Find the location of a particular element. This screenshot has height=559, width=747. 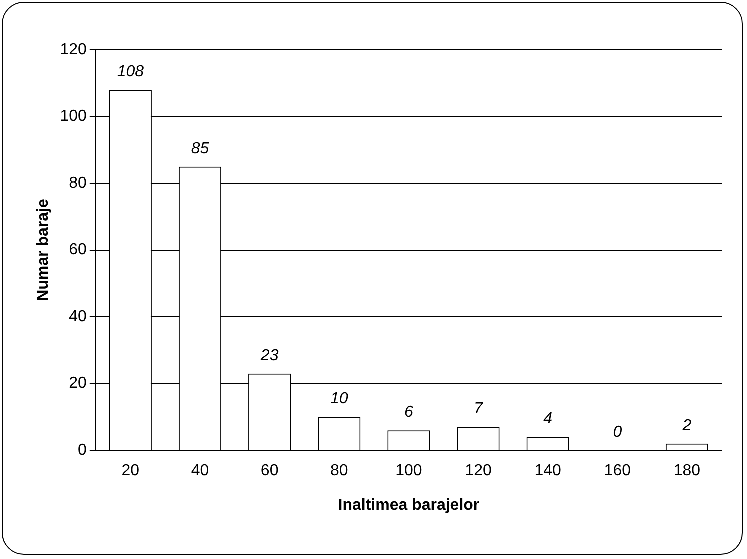

x-axis-title: Inaltimea barajelor is located at coordinates (409, 505).